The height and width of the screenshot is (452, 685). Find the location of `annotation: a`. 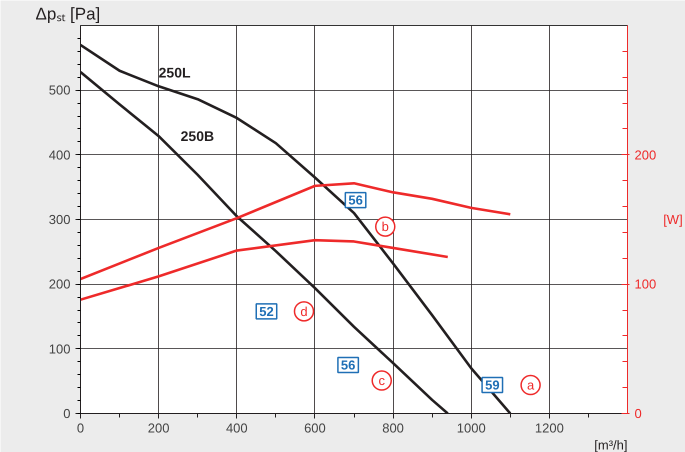

annotation: a is located at coordinates (530, 385).